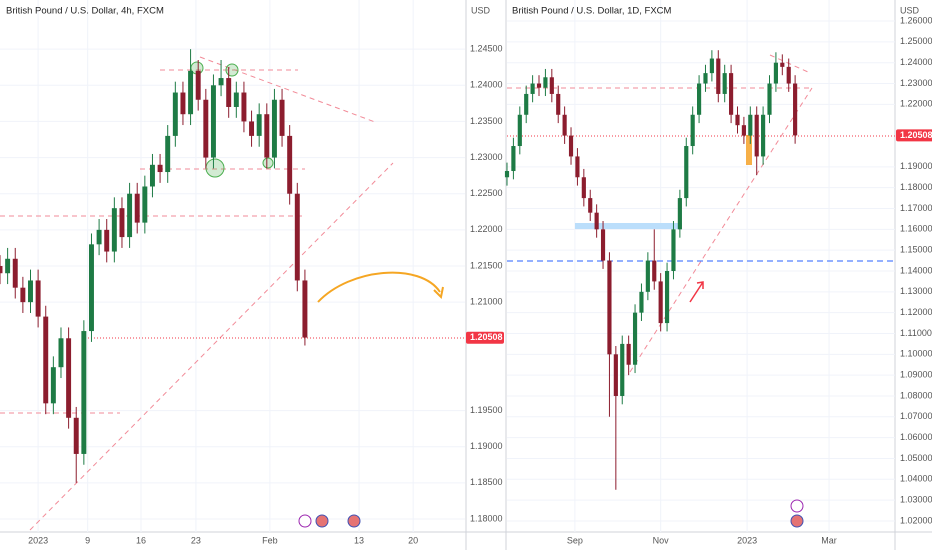 The height and width of the screenshot is (550, 932). Describe the element at coordinates (438, 293) in the screenshot. I see `arrow-head` at that location.